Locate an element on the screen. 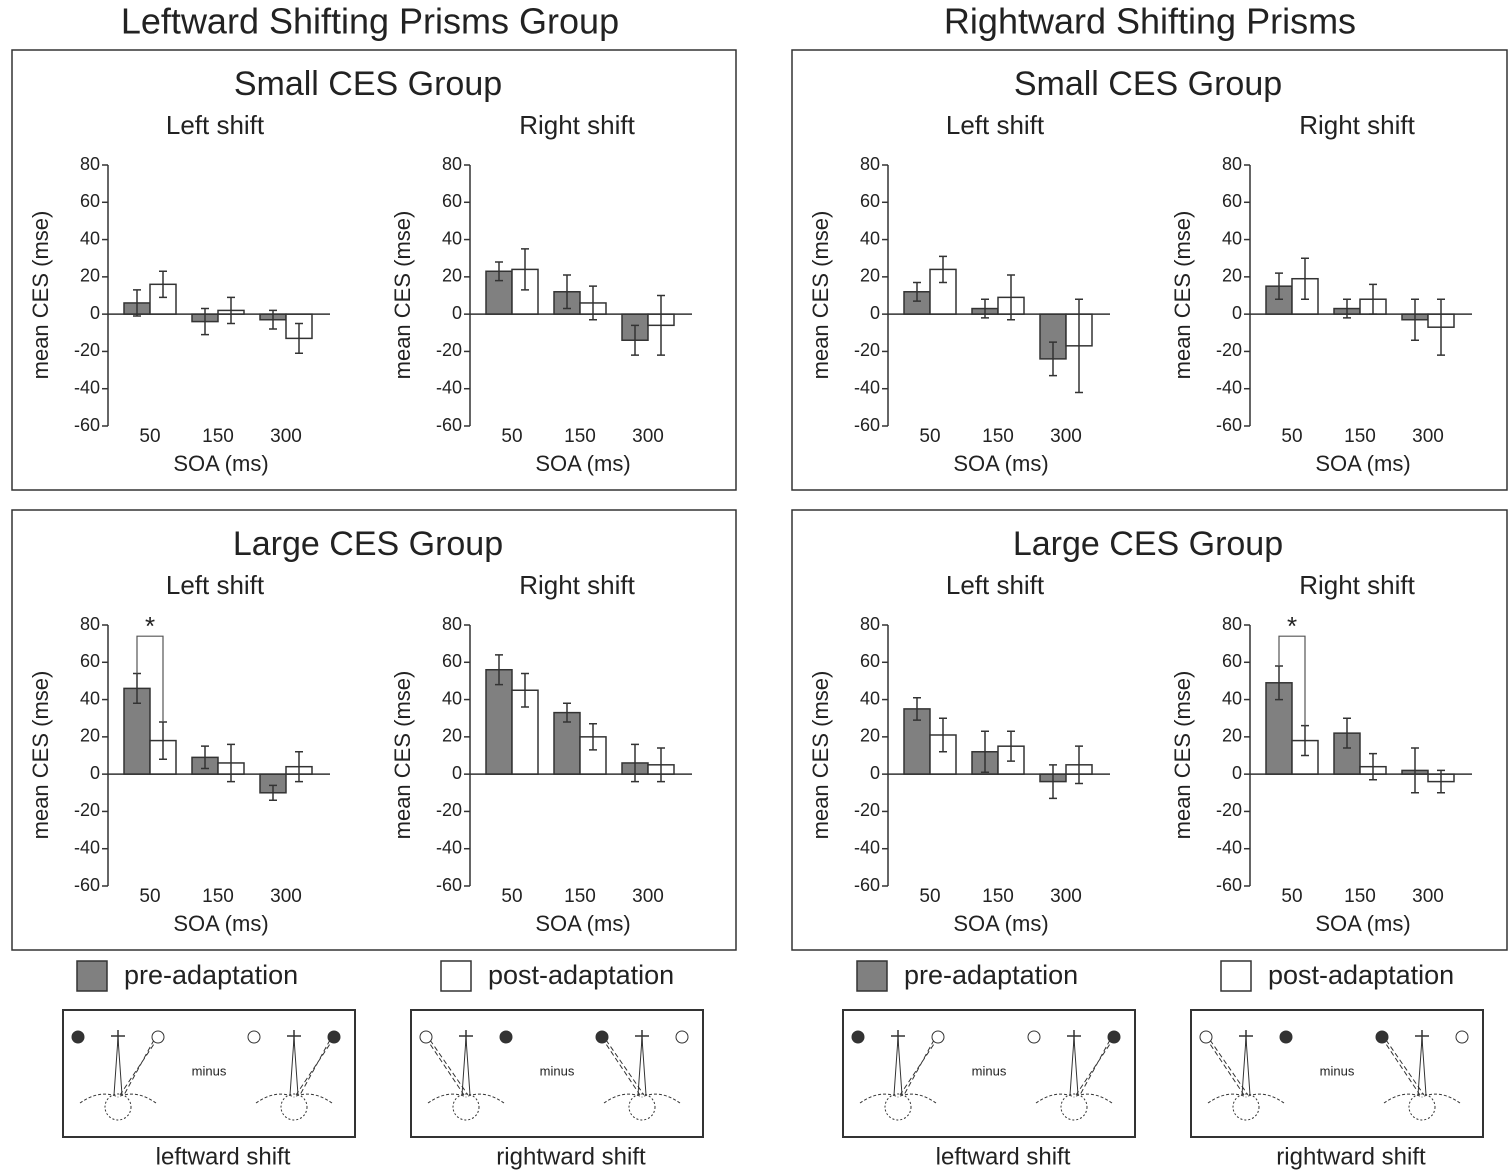 The height and width of the screenshot is (1171, 1510). chart-title: Left shift is located at coordinates (215, 585).